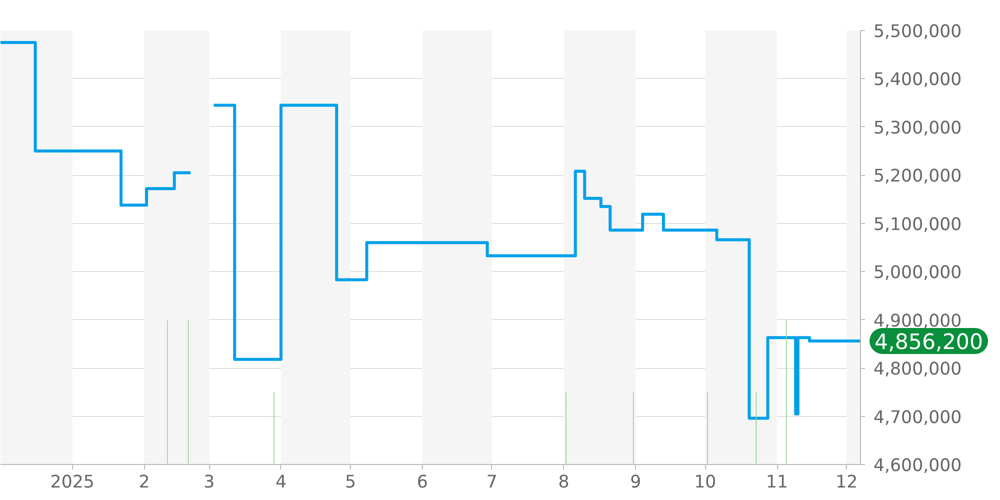 The height and width of the screenshot is (500, 1000). Describe the element at coordinates (281, 482) in the screenshot. I see `x-tick-label: 4` at that location.